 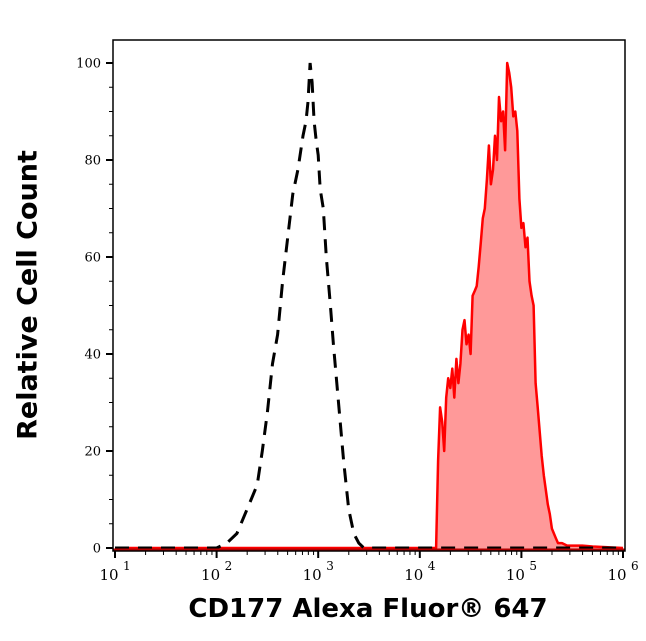 What do you see at coordinates (432, 566) in the screenshot?
I see `x-tick-exponent: 4` at bounding box center [432, 566].